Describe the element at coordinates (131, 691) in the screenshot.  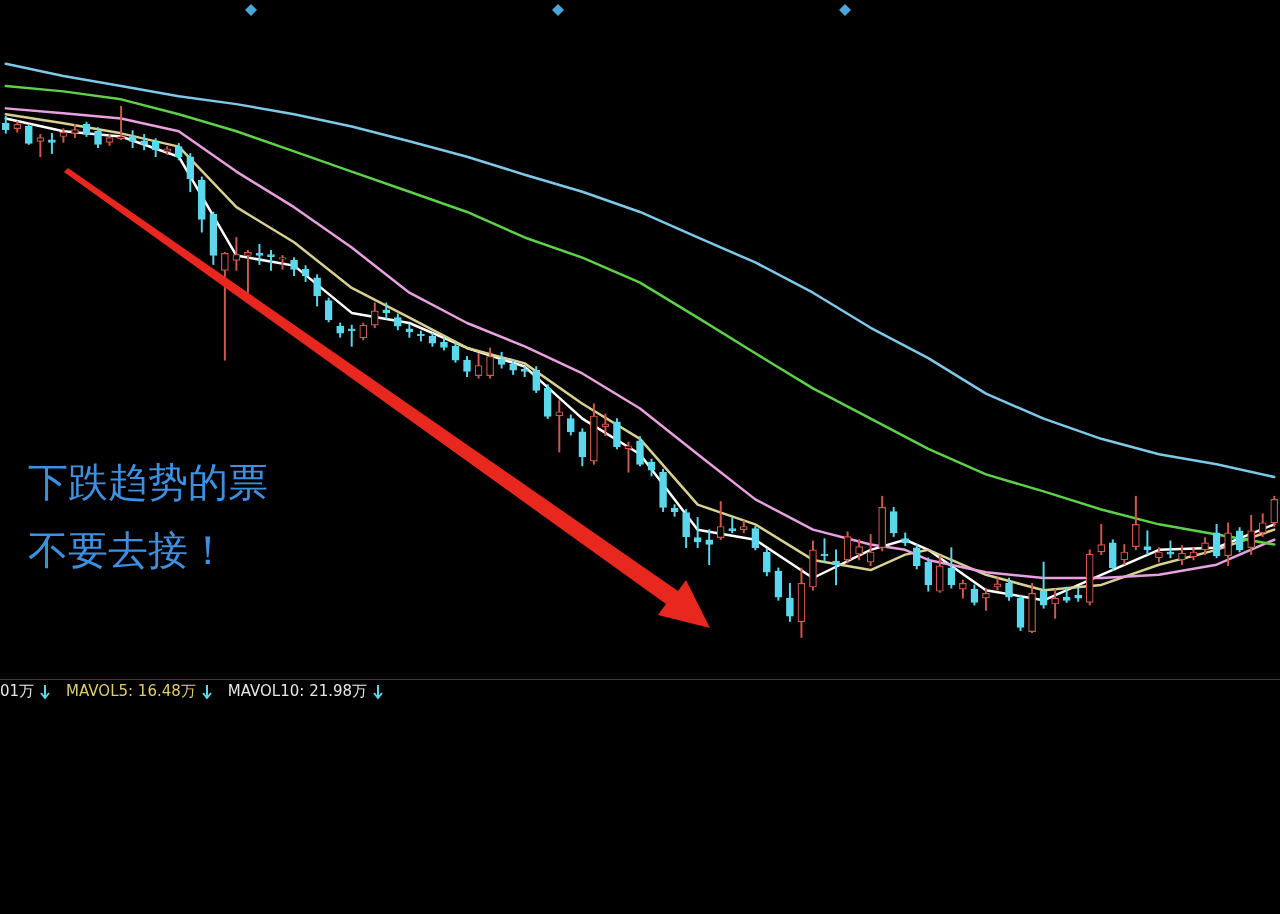
I see `text: MAVOL5: 16.48万` at that location.